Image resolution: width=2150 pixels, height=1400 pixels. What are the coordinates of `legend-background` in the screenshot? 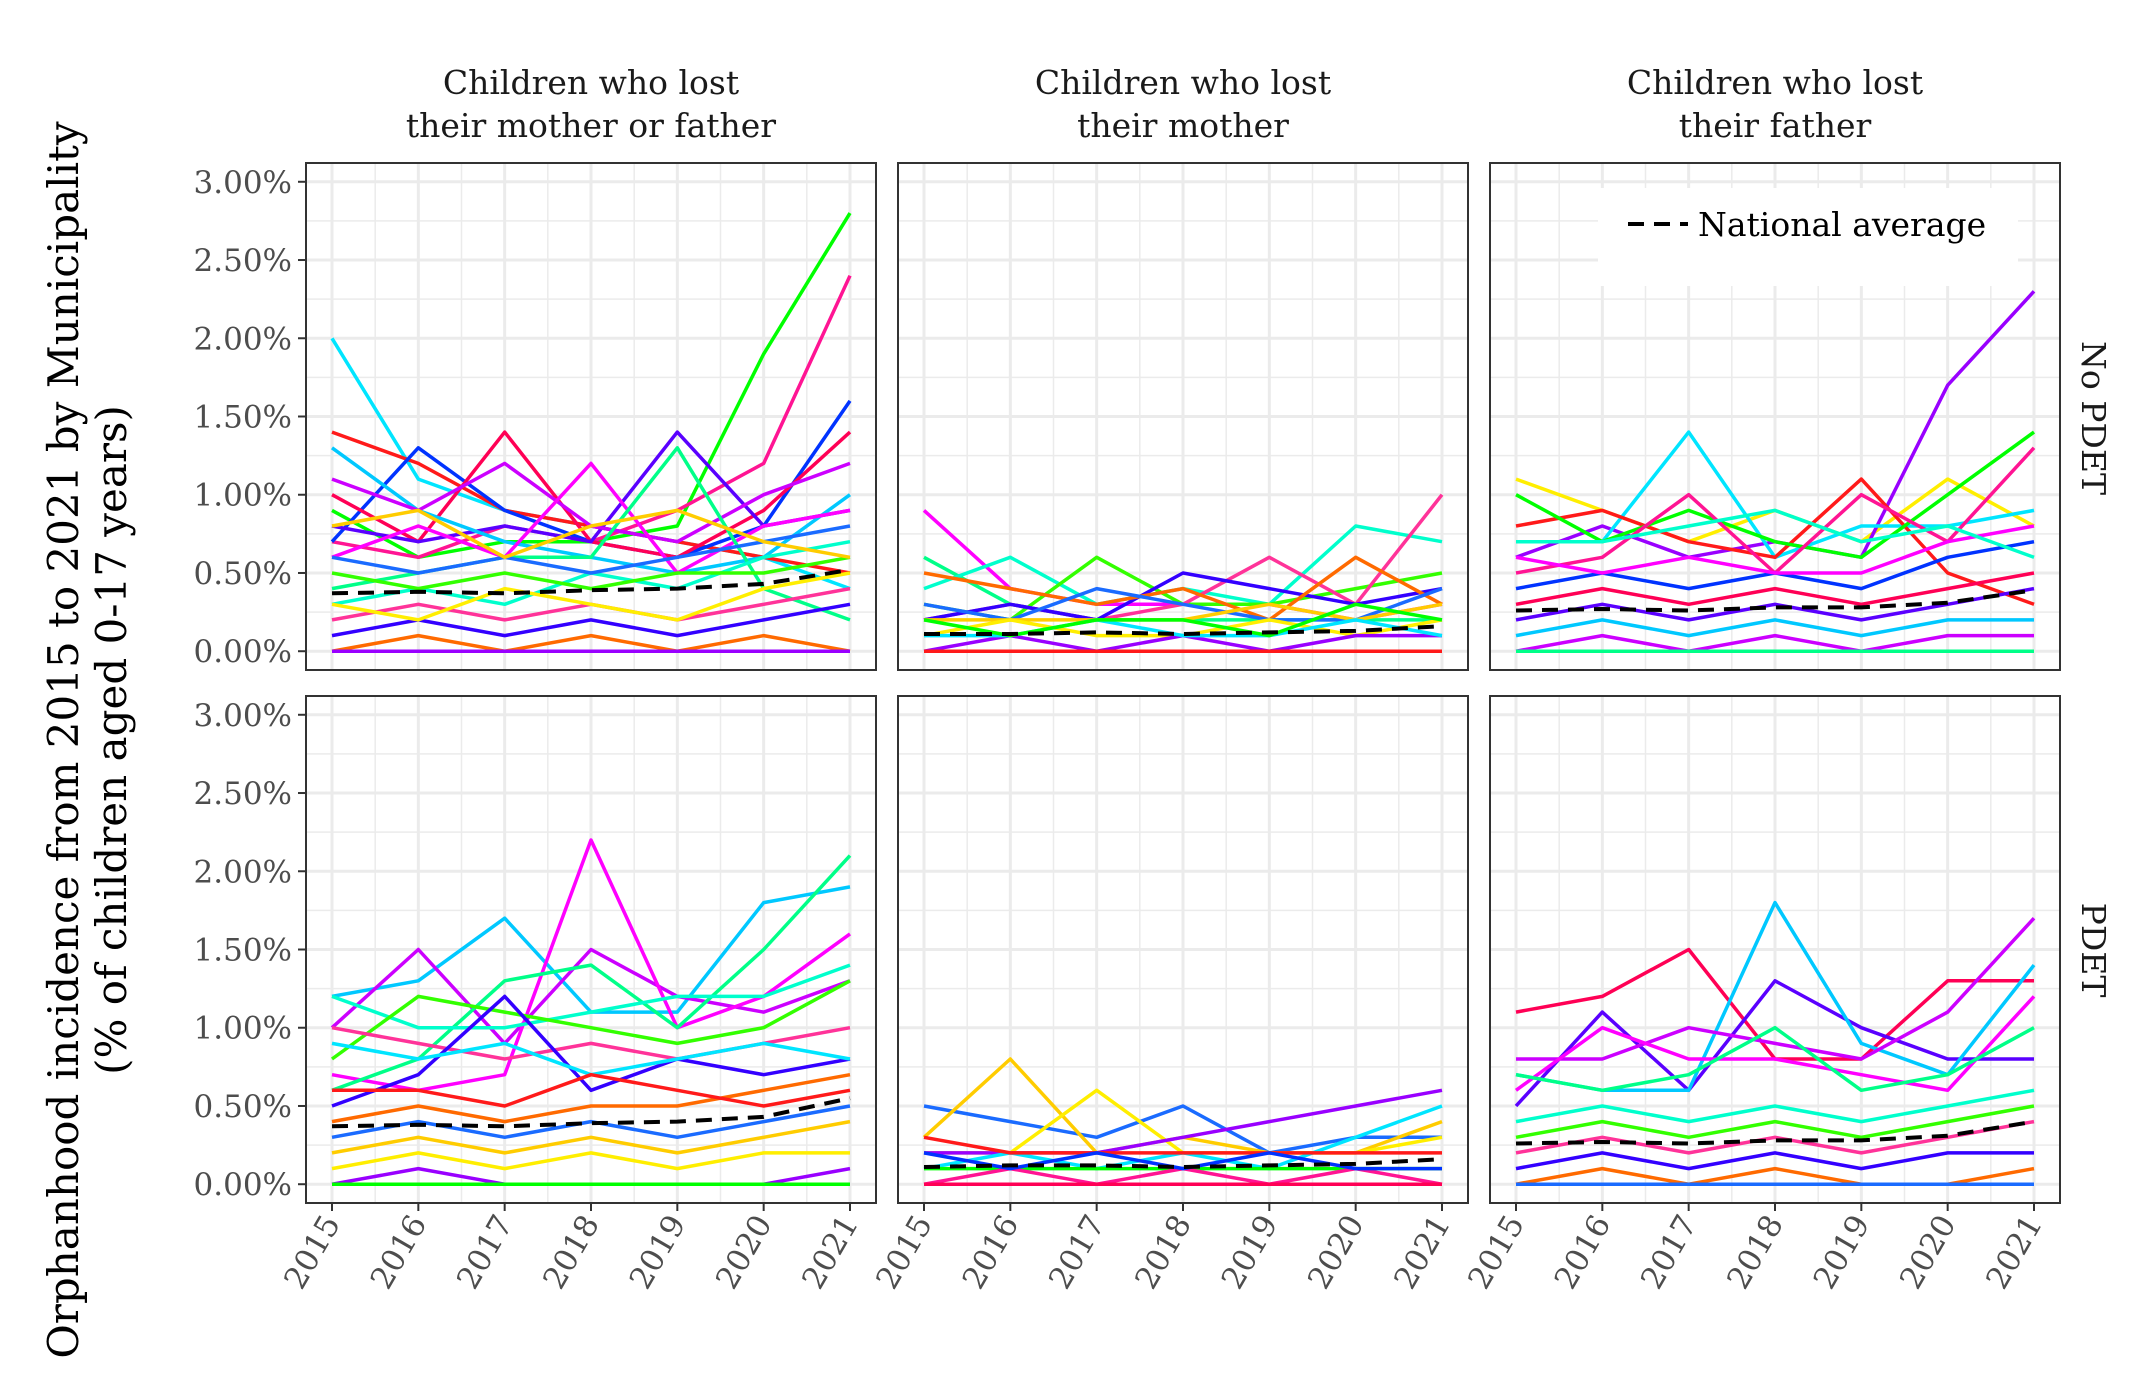 It's located at (1808, 237).